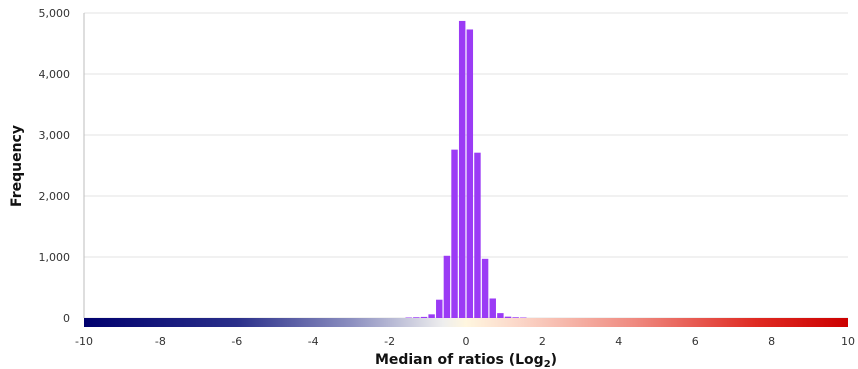 The width and height of the screenshot is (858, 369). What do you see at coordinates (389, 341) in the screenshot?
I see `x-tick-label: -2` at bounding box center [389, 341].